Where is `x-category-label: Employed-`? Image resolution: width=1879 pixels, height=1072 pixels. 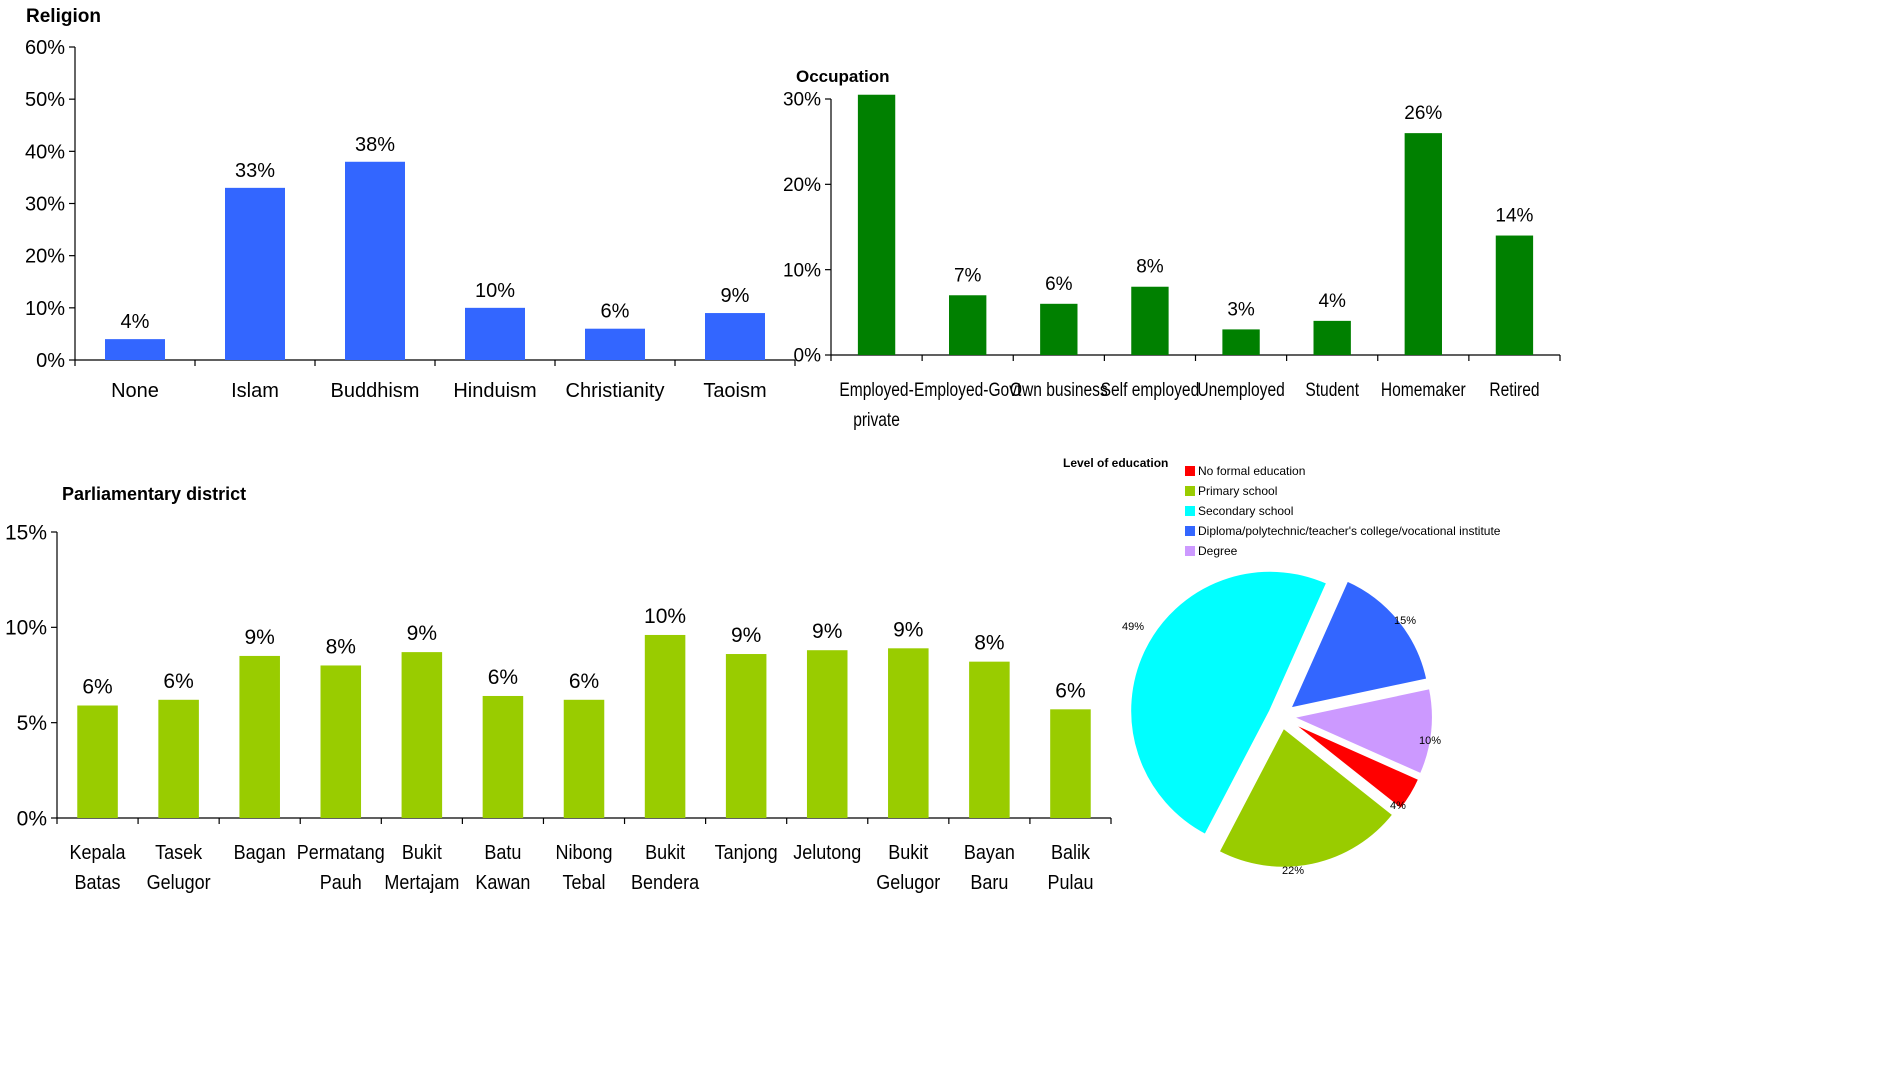
x-category-label: Employed- is located at coordinates (876, 390).